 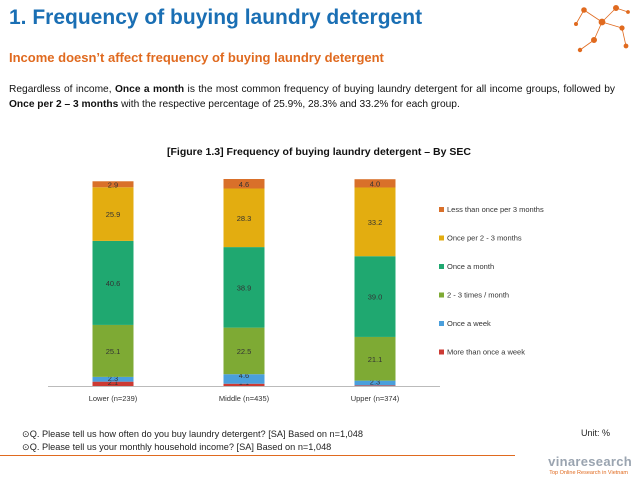 What do you see at coordinates (375, 398) in the screenshot?
I see `x-tick-label: Upper (n=374)` at bounding box center [375, 398].